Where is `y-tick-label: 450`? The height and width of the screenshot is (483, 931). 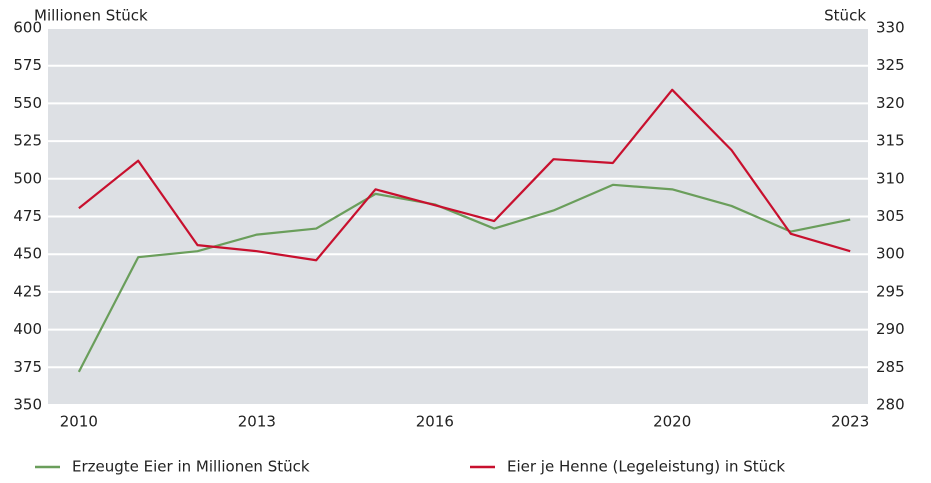 y-tick-label: 450 is located at coordinates (27, 254).